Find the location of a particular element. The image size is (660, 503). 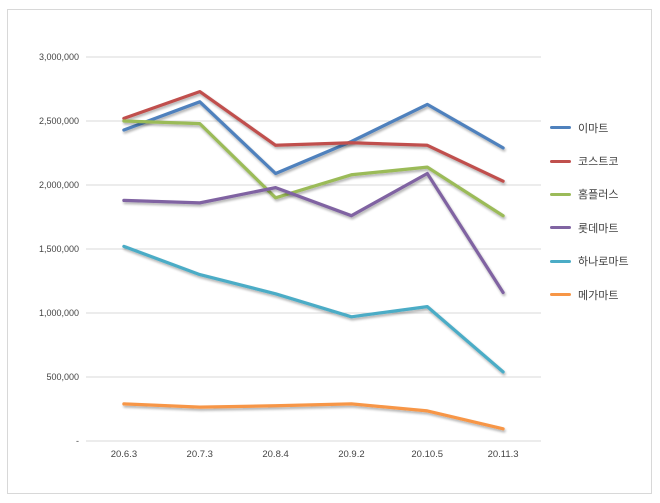

series-line-costco is located at coordinates (313, 136).